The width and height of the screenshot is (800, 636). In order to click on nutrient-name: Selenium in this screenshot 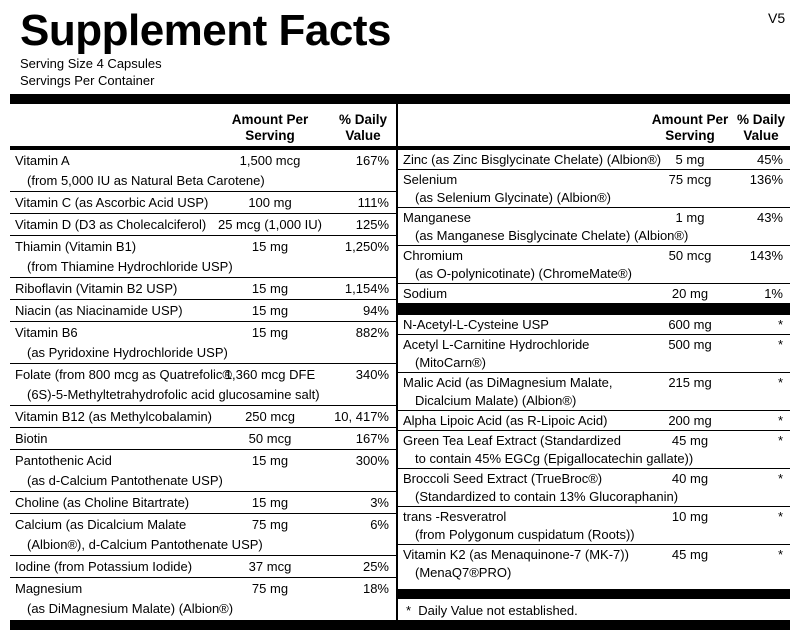, I will do `click(430, 179)`.